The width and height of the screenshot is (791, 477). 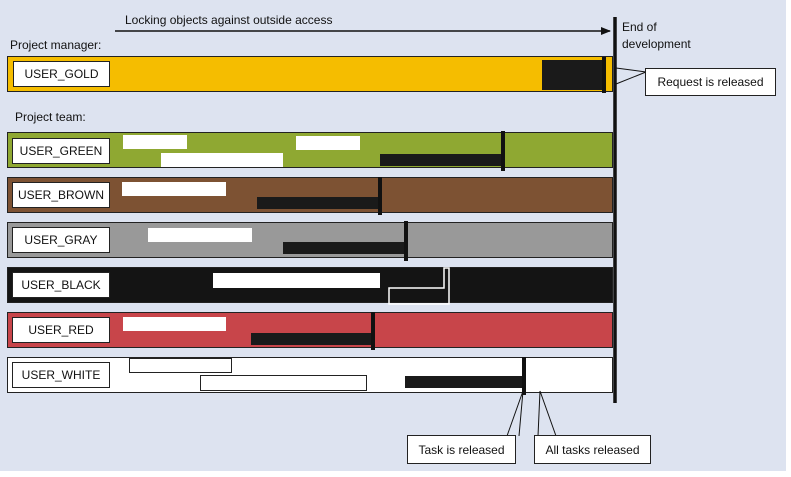 I want to click on user-brown-label: USER_BROWN, so click(x=61, y=195).